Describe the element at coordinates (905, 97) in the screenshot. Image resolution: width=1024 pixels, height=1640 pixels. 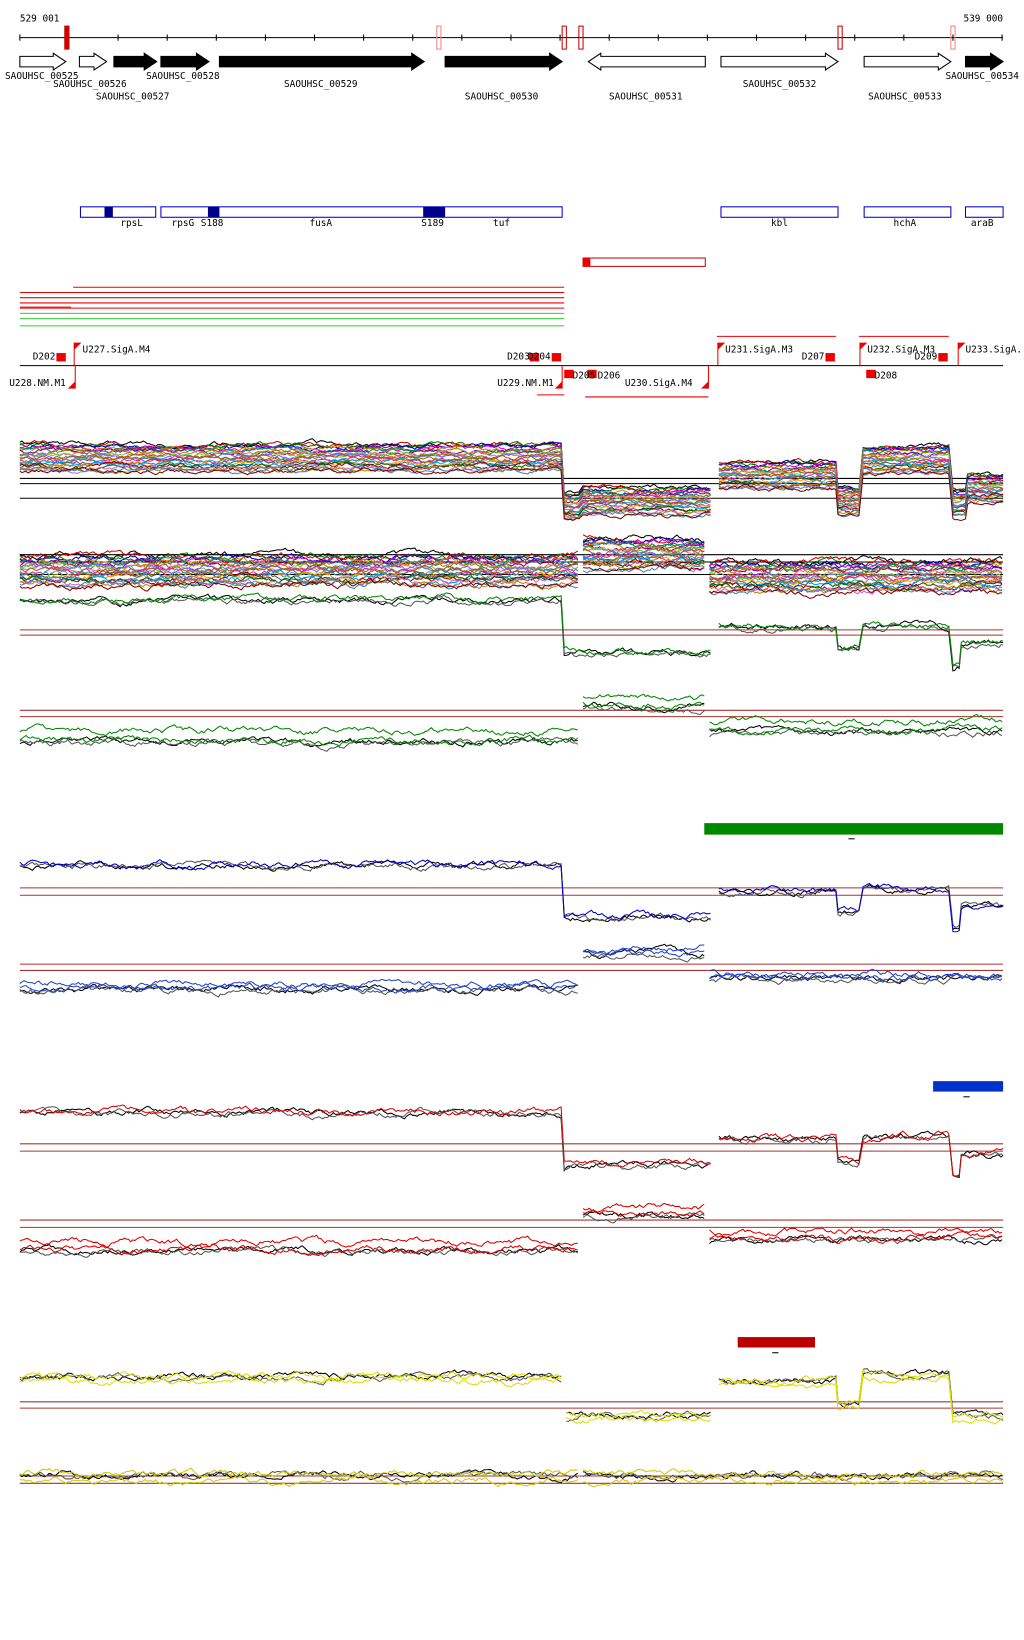
I see `gene-label: SAOUHSC_00533` at that location.